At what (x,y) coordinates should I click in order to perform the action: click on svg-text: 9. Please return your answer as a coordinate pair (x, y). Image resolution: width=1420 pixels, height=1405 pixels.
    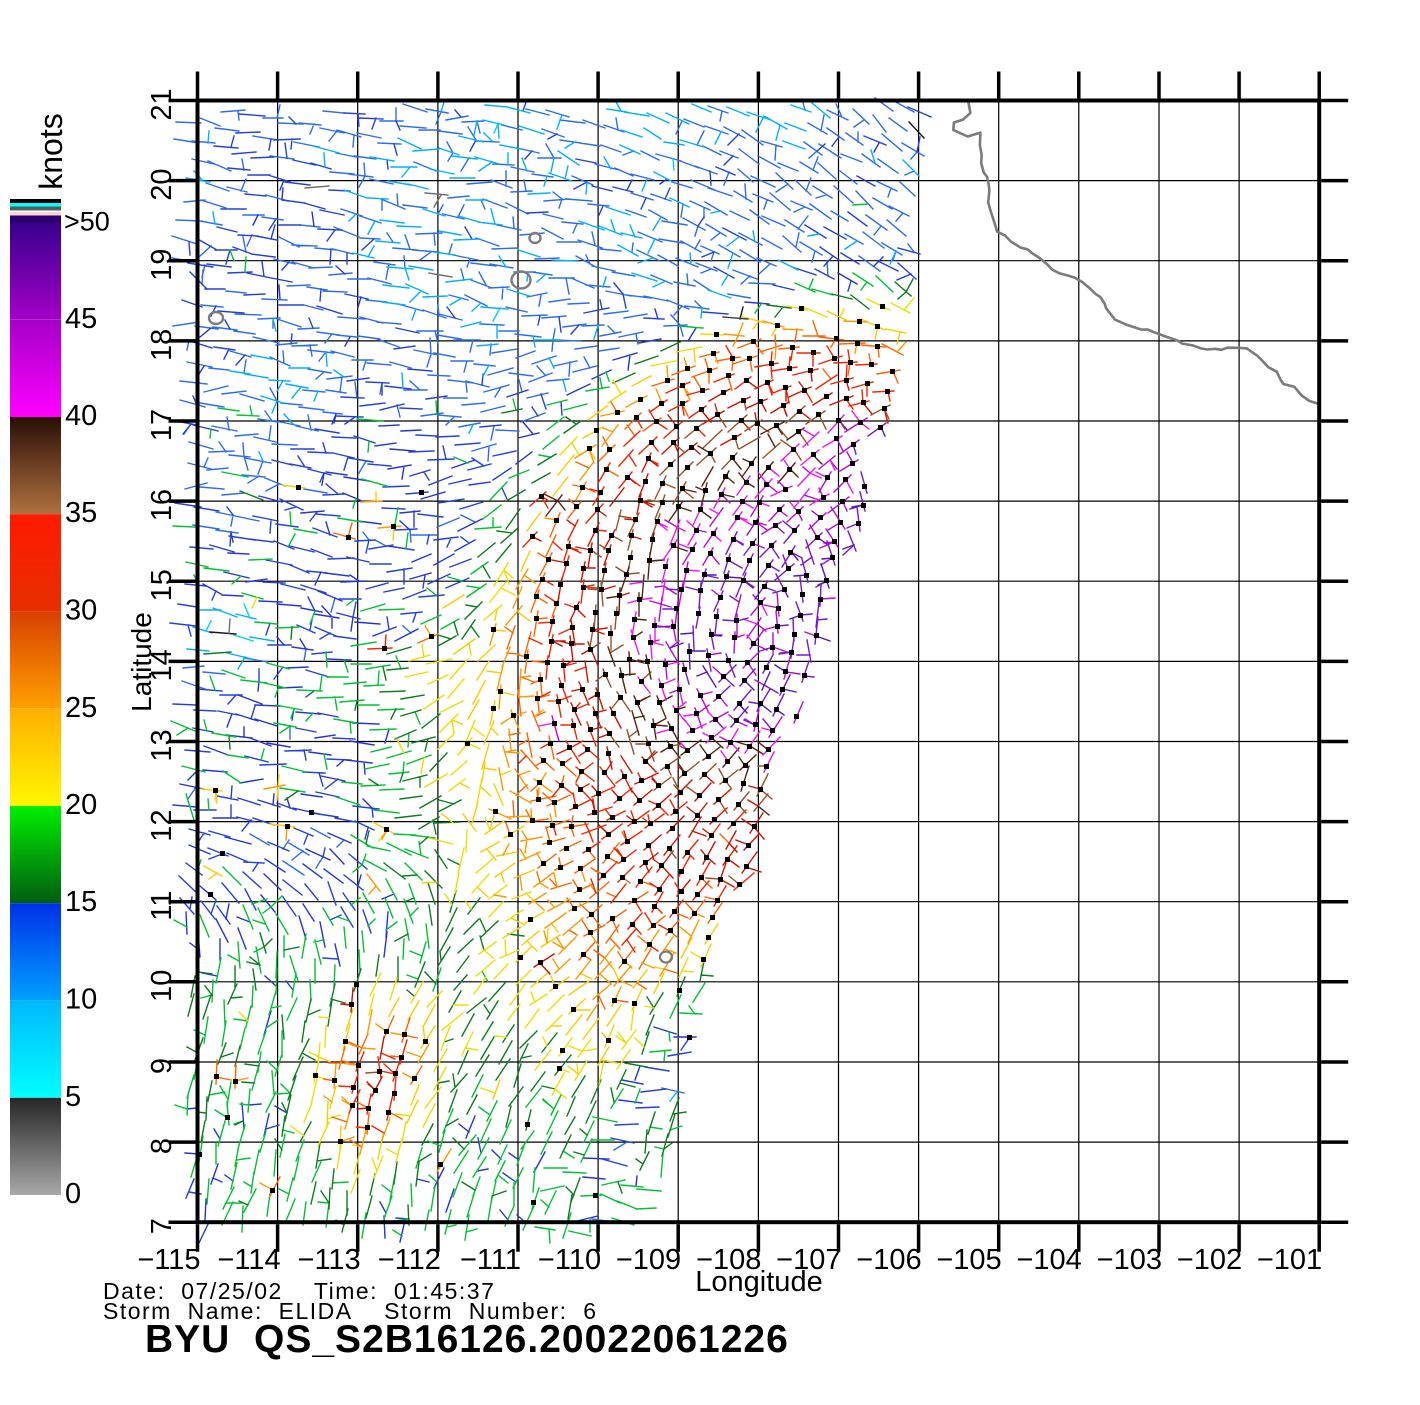
    Looking at the image, I should click on (162, 1066).